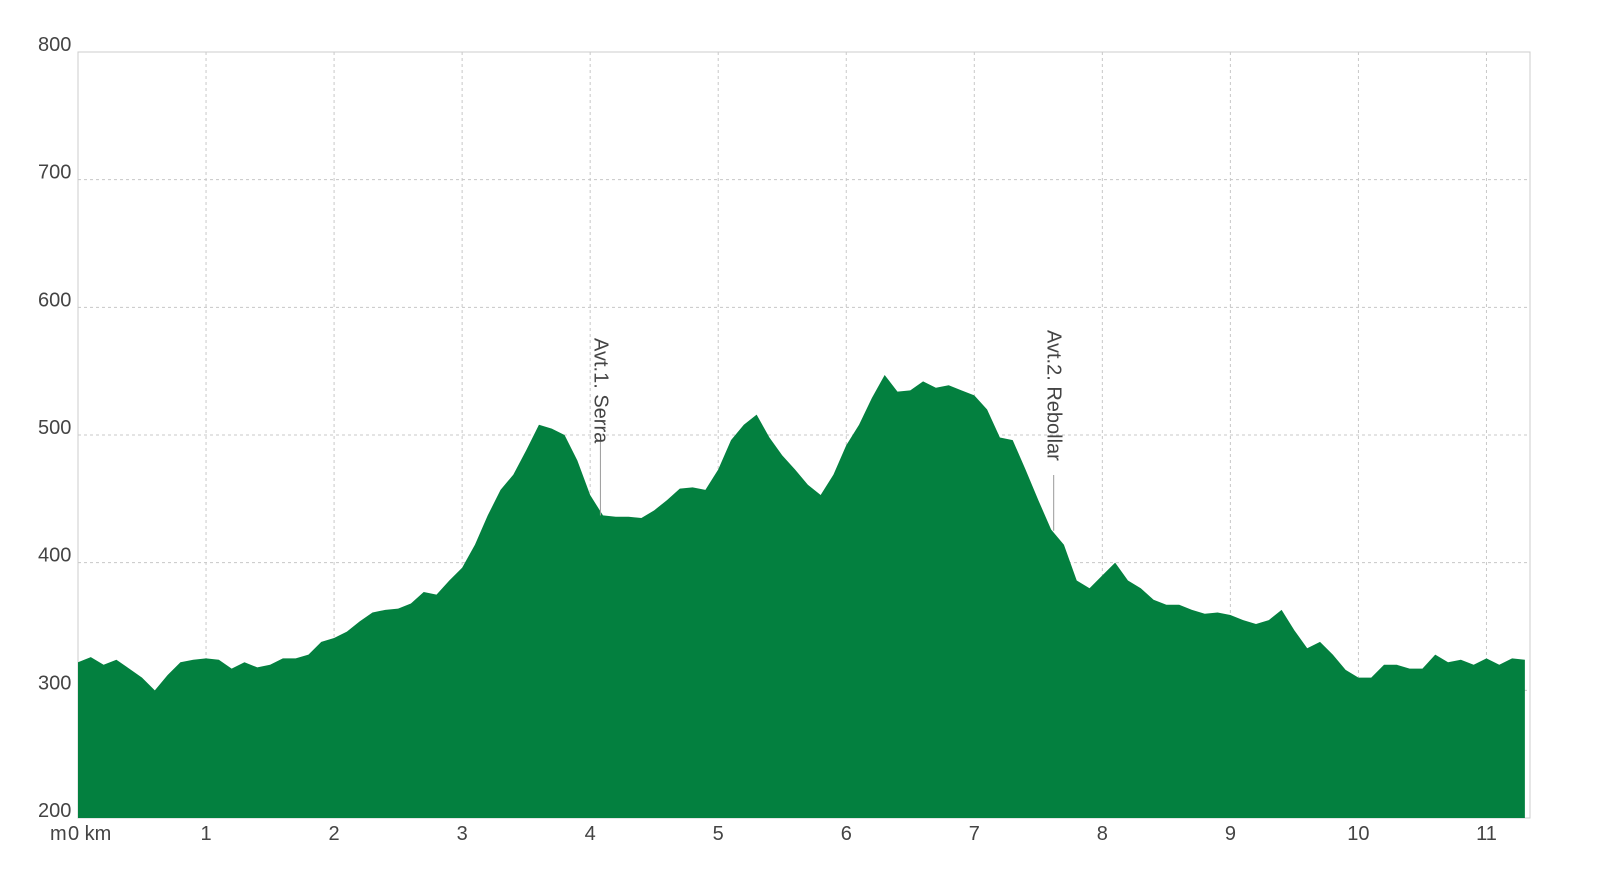 This screenshot has width=1600, height=885. What do you see at coordinates (54, 811) in the screenshot?
I see `y-tick-label: 200` at bounding box center [54, 811].